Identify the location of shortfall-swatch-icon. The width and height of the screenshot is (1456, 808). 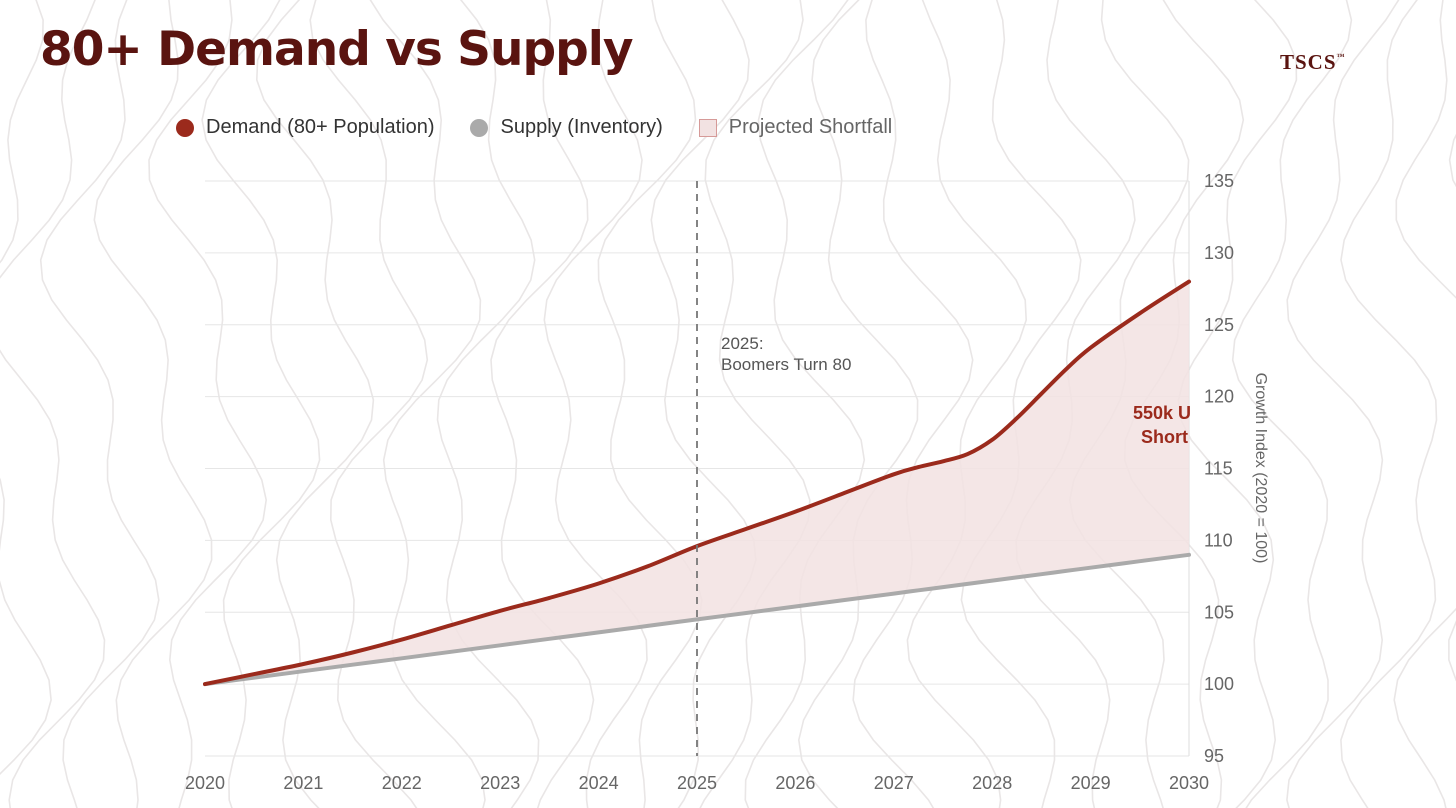
(707, 127).